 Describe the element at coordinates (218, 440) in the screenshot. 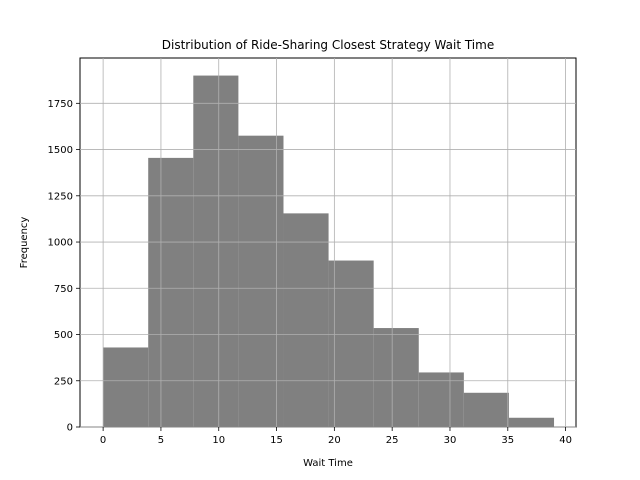

I see `x-tick-label: 10` at that location.